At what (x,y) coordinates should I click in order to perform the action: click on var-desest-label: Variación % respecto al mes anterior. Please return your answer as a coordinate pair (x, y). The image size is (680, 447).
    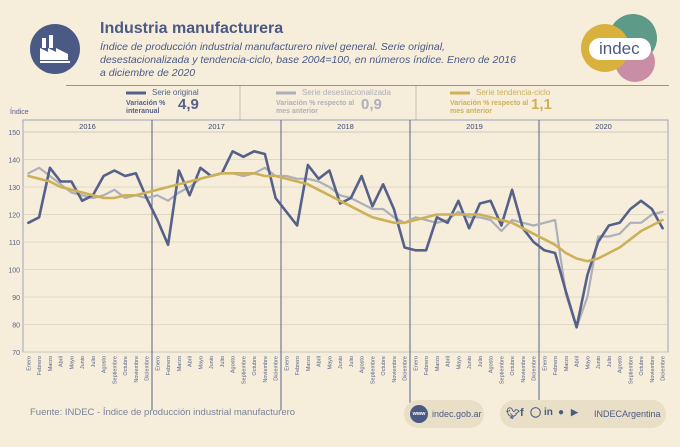
    Looking at the image, I should click on (315, 107).